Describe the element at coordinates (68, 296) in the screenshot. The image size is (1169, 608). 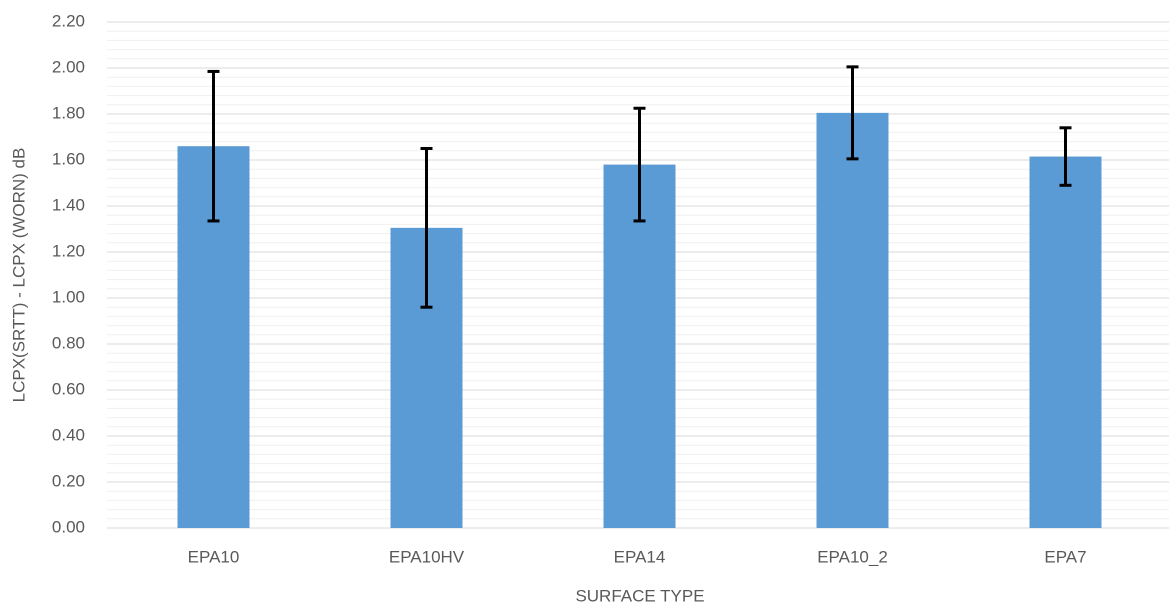
I see `y-tick-label: 1.00` at that location.